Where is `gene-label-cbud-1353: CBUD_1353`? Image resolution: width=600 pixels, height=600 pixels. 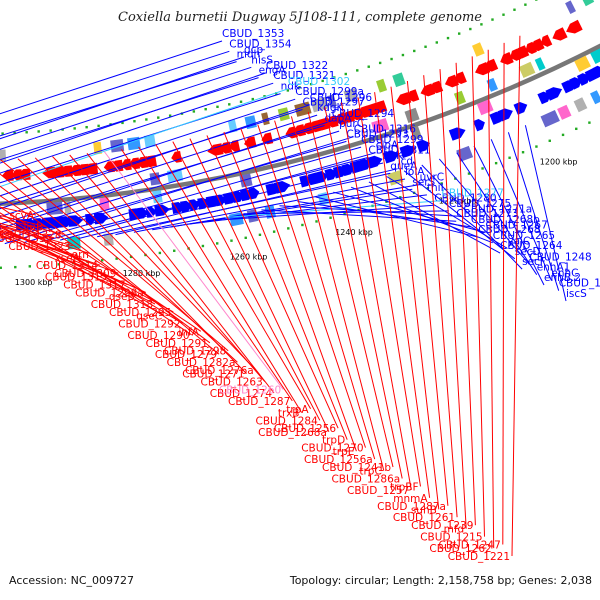
gene-label-cbud-1353: CBUD_1353 is located at coordinates (253, 34).